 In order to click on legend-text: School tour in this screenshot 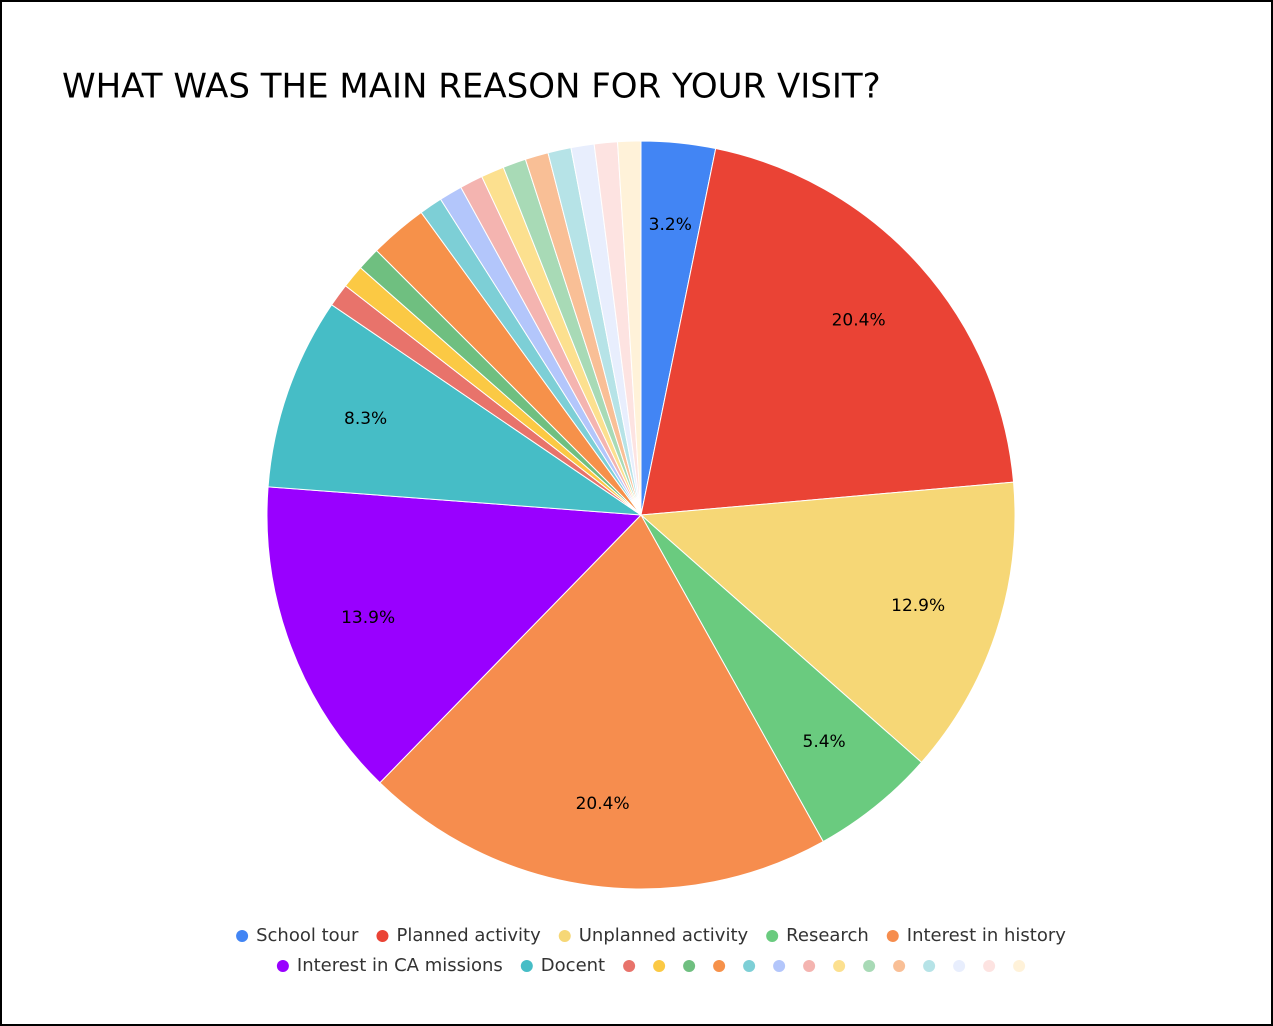, I will do `click(307, 935)`.